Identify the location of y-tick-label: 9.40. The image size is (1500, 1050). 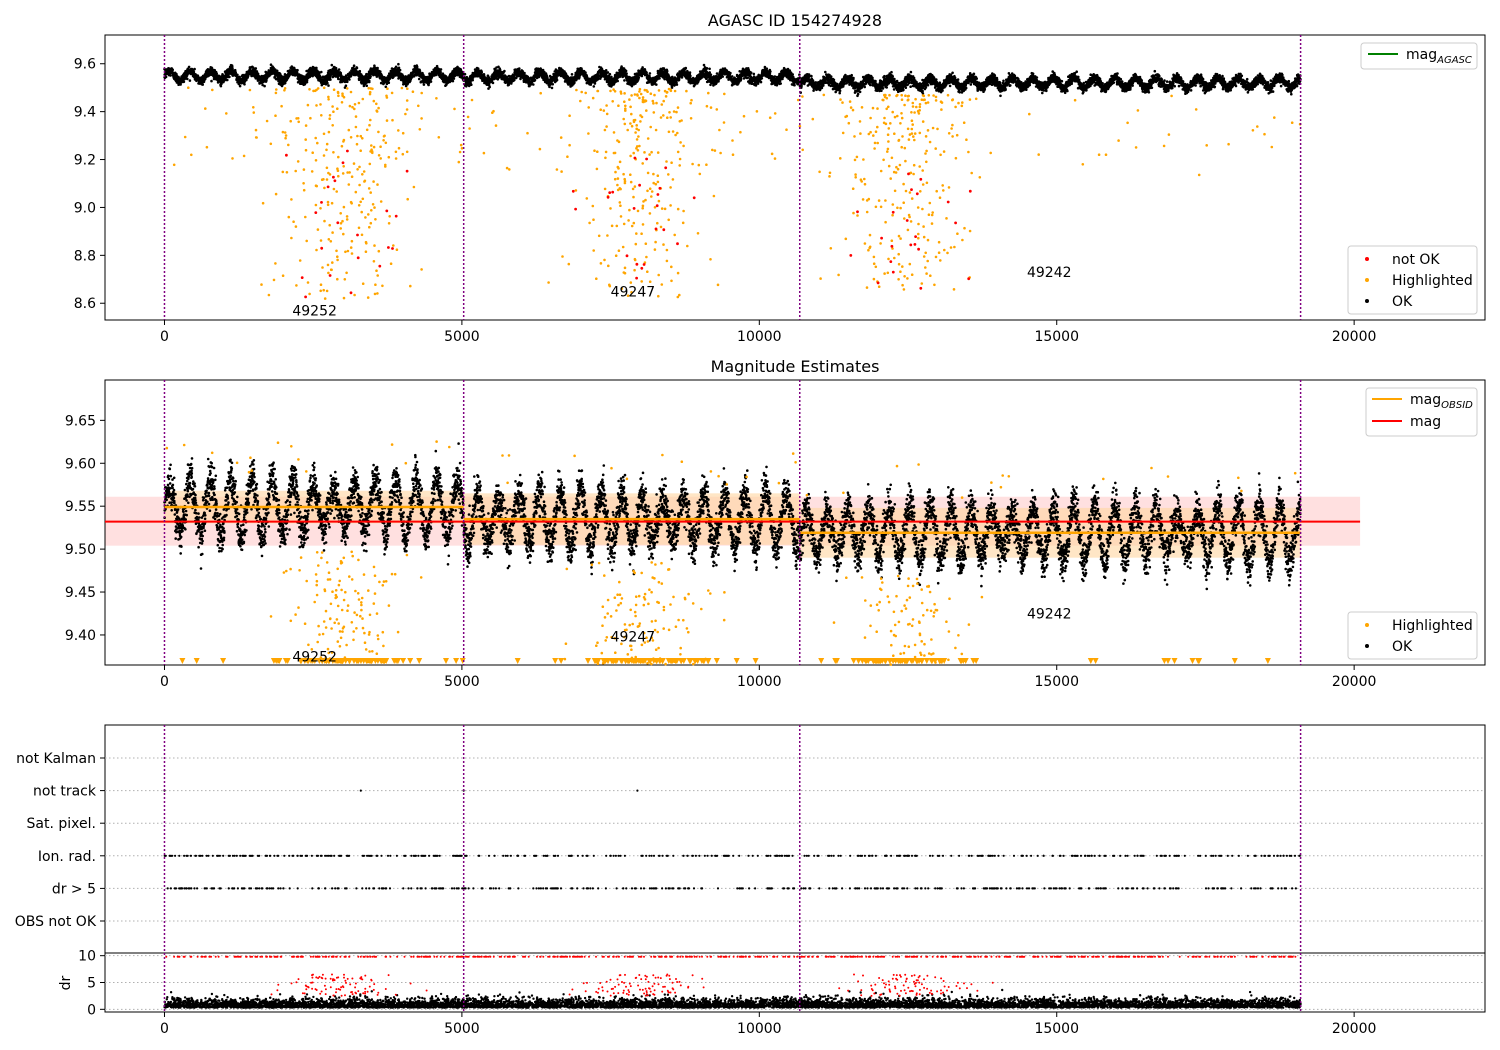
(80, 636).